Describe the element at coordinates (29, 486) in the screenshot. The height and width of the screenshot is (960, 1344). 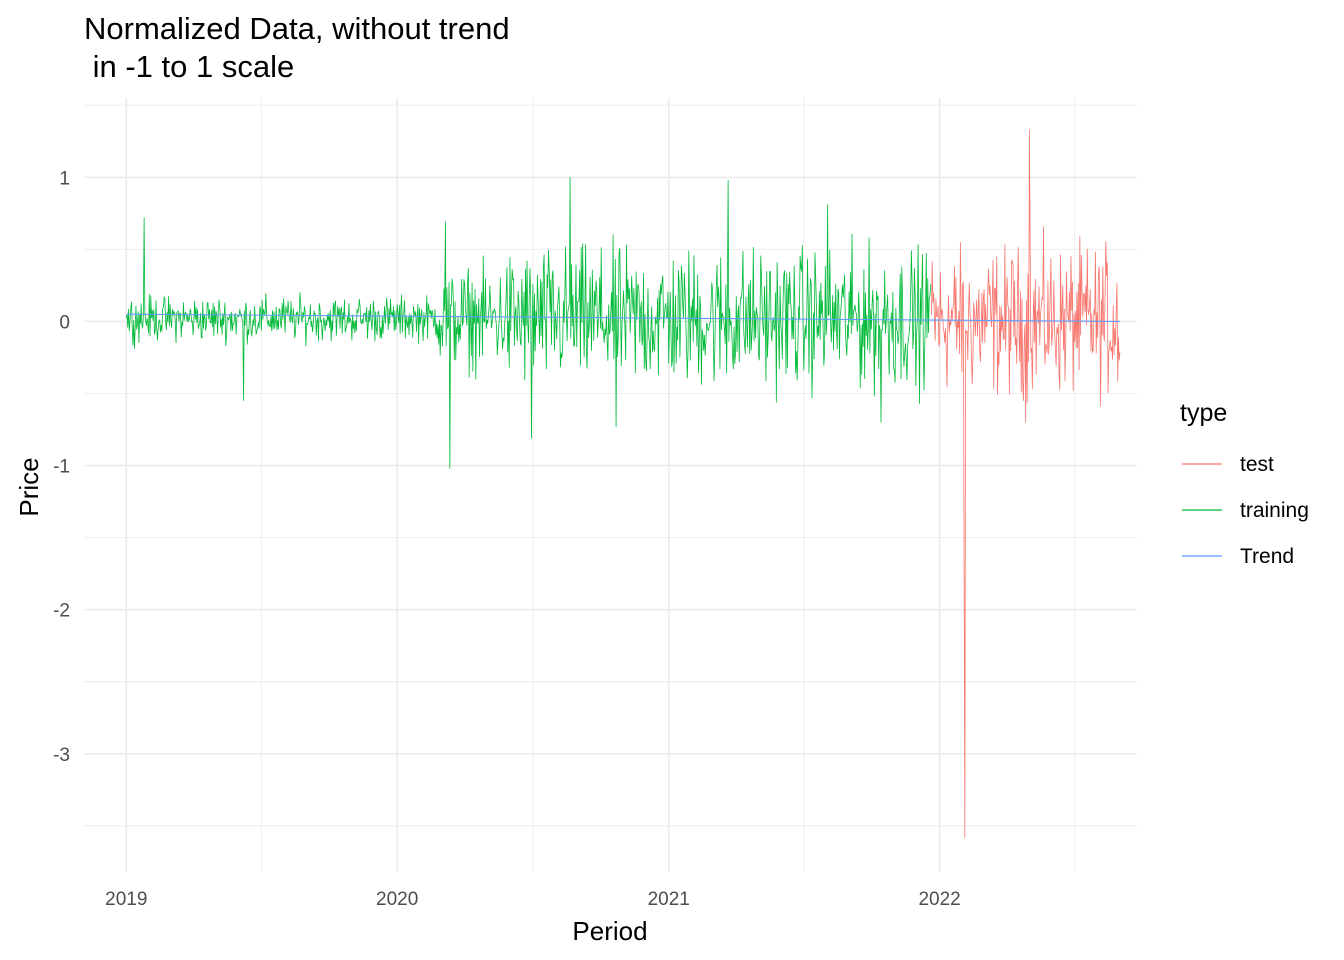
I see `y-axis-title: Price` at that location.